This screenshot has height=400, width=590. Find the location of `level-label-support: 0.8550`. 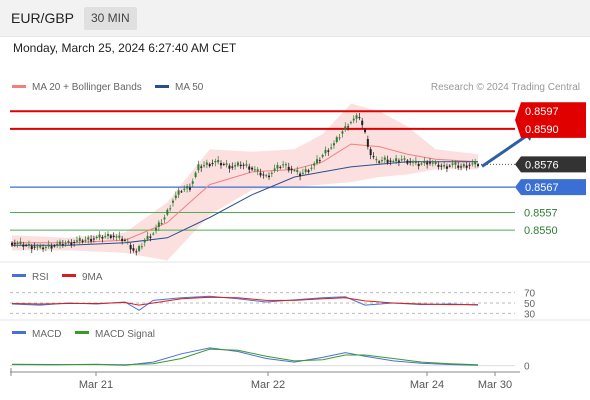

level-label-support: 0.8550 is located at coordinates (541, 231).